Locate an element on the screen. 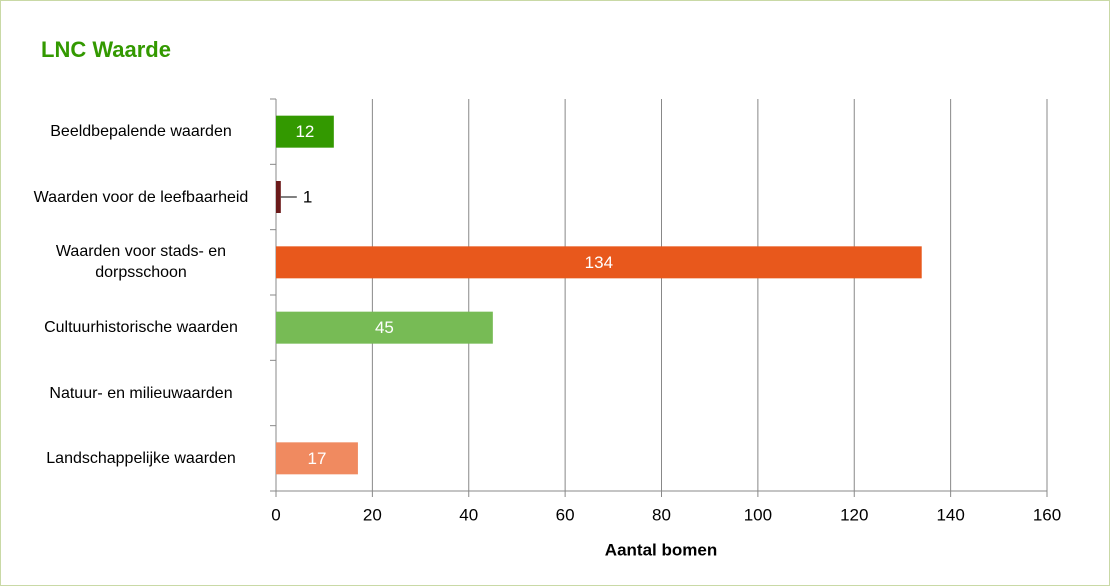 The width and height of the screenshot is (1110, 586). data-label: 17 is located at coordinates (316, 458).